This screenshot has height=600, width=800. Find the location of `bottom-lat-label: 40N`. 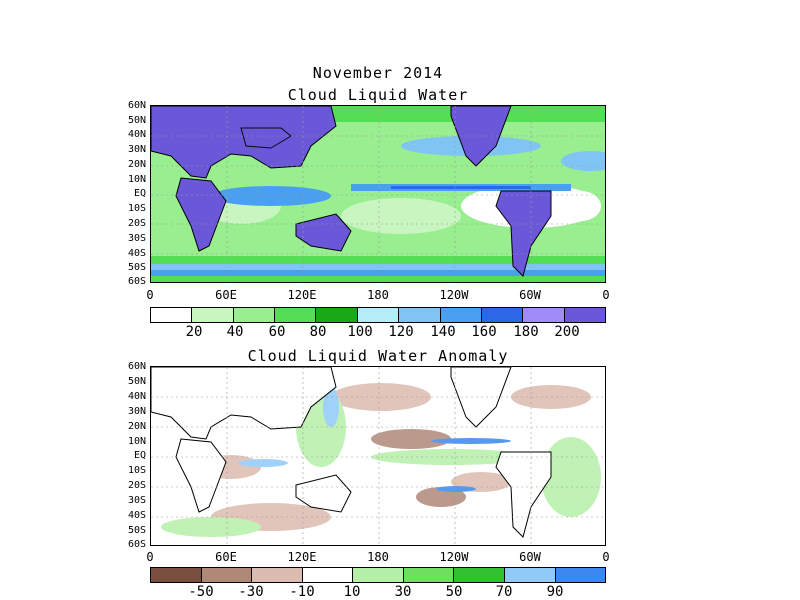

bottom-lat-label: 40N is located at coordinates (136, 396).